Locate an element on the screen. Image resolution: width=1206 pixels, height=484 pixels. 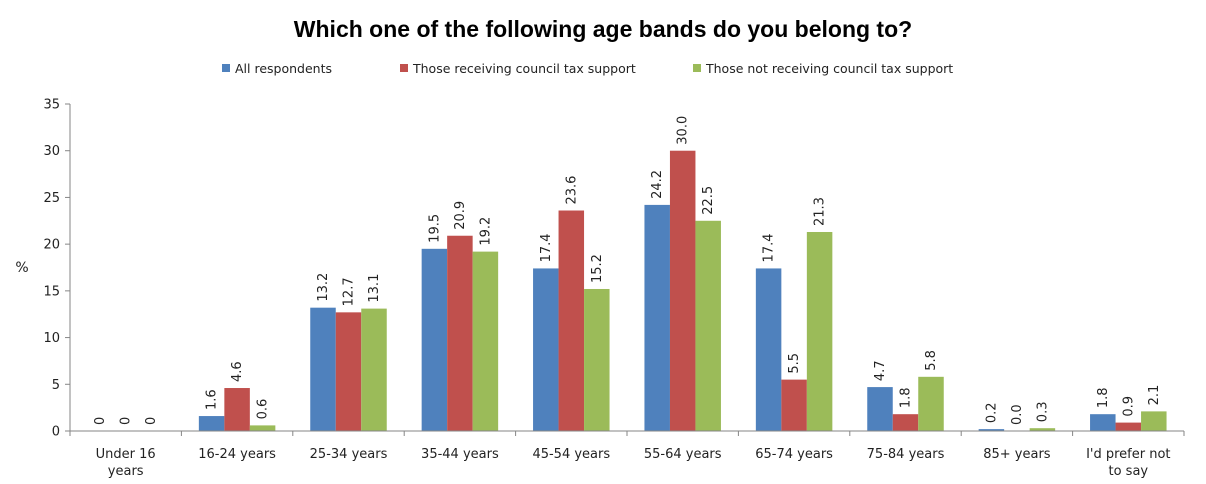
x-tick-label: 65-74 years is located at coordinates (794, 454).